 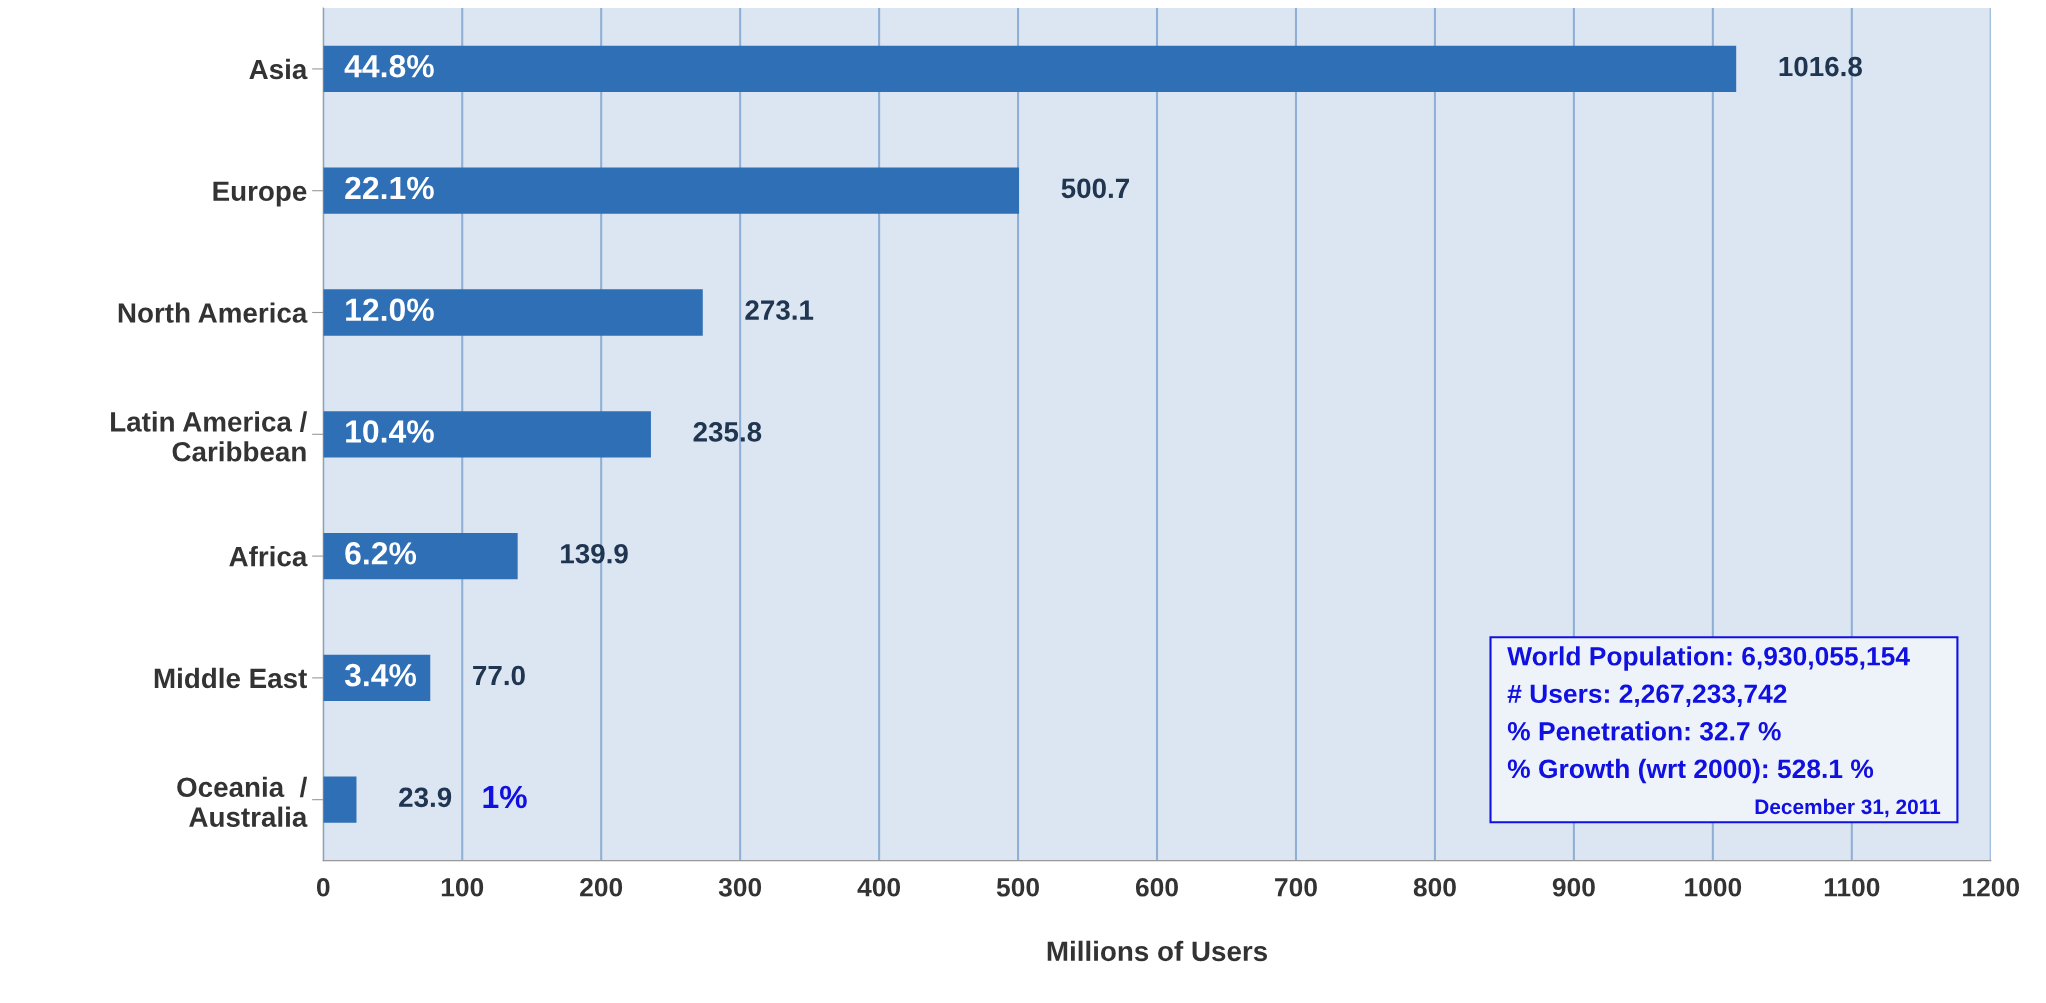 What do you see at coordinates (1644, 731) in the screenshot?
I see `annotation: % Penetration: 32.7 %` at bounding box center [1644, 731].